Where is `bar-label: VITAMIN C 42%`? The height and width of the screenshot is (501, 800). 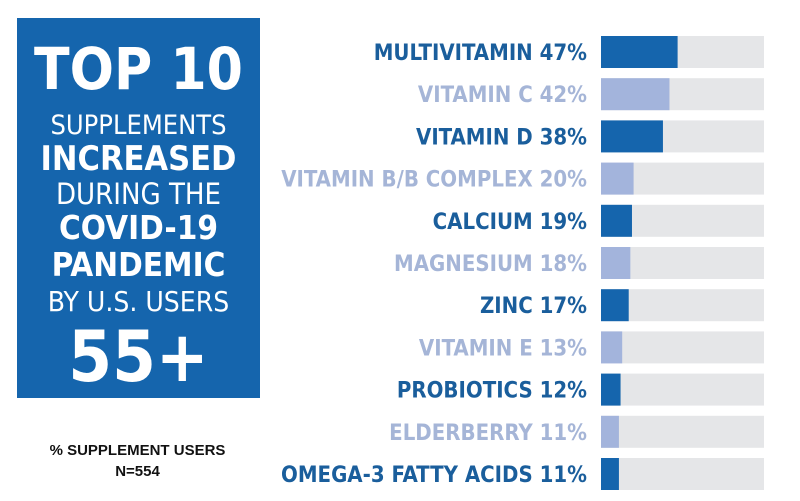 bar-label: VITAMIN C 42% is located at coordinates (502, 95).